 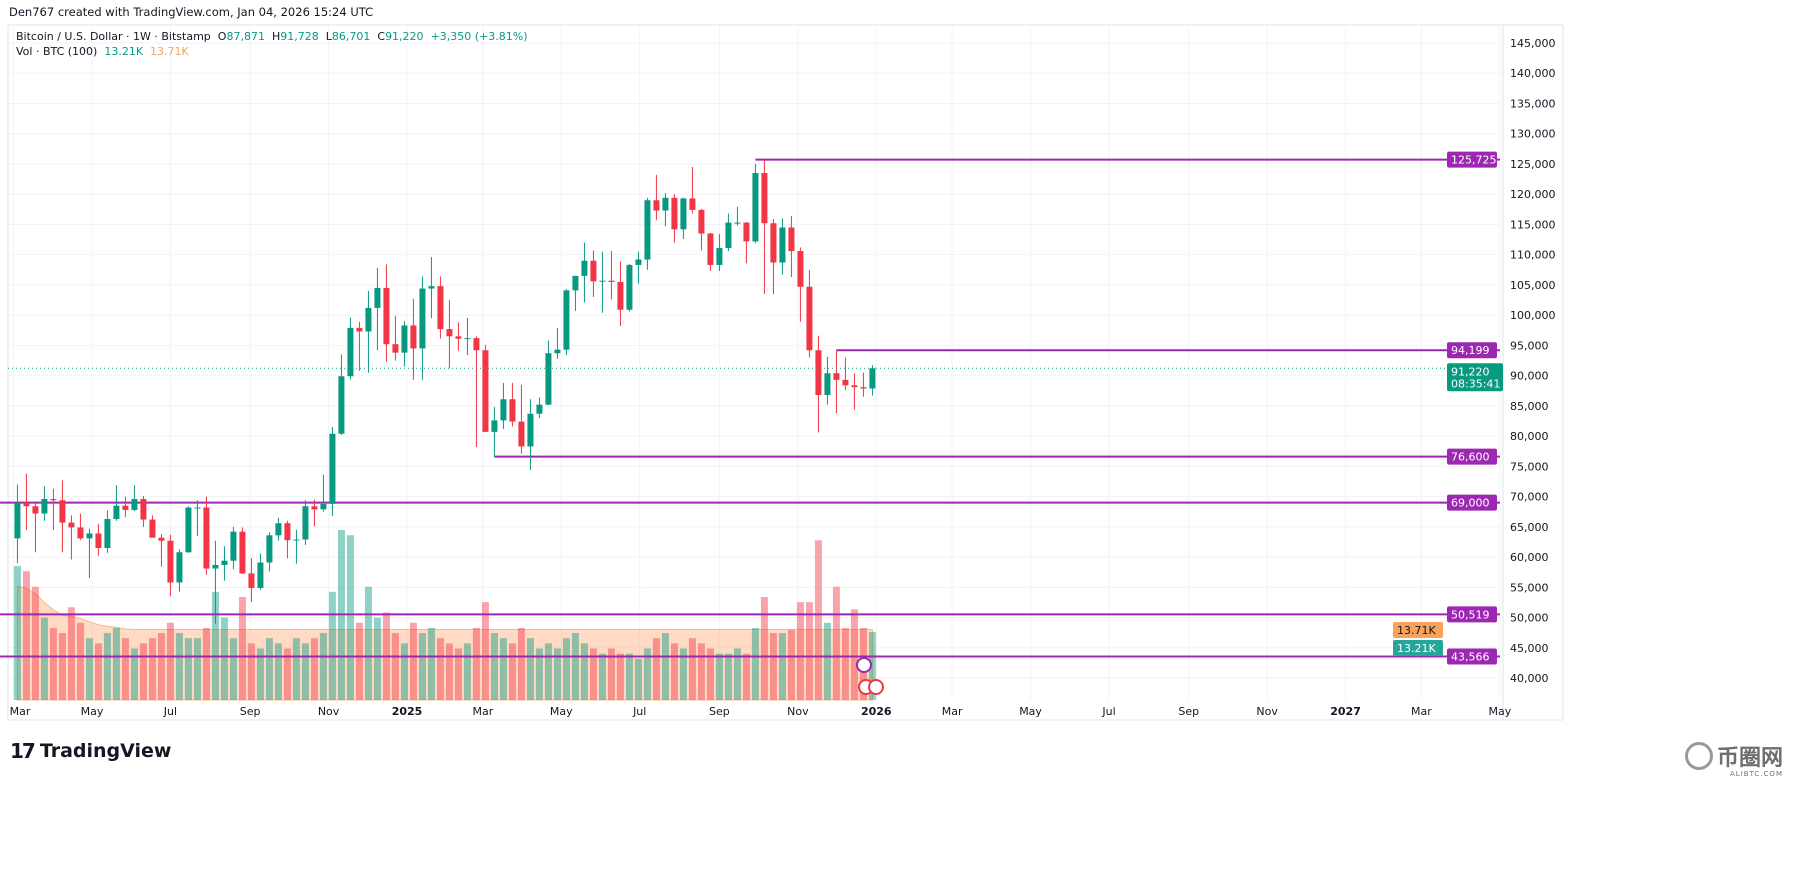 I want to click on last-price-tag, so click(x=1475, y=377).